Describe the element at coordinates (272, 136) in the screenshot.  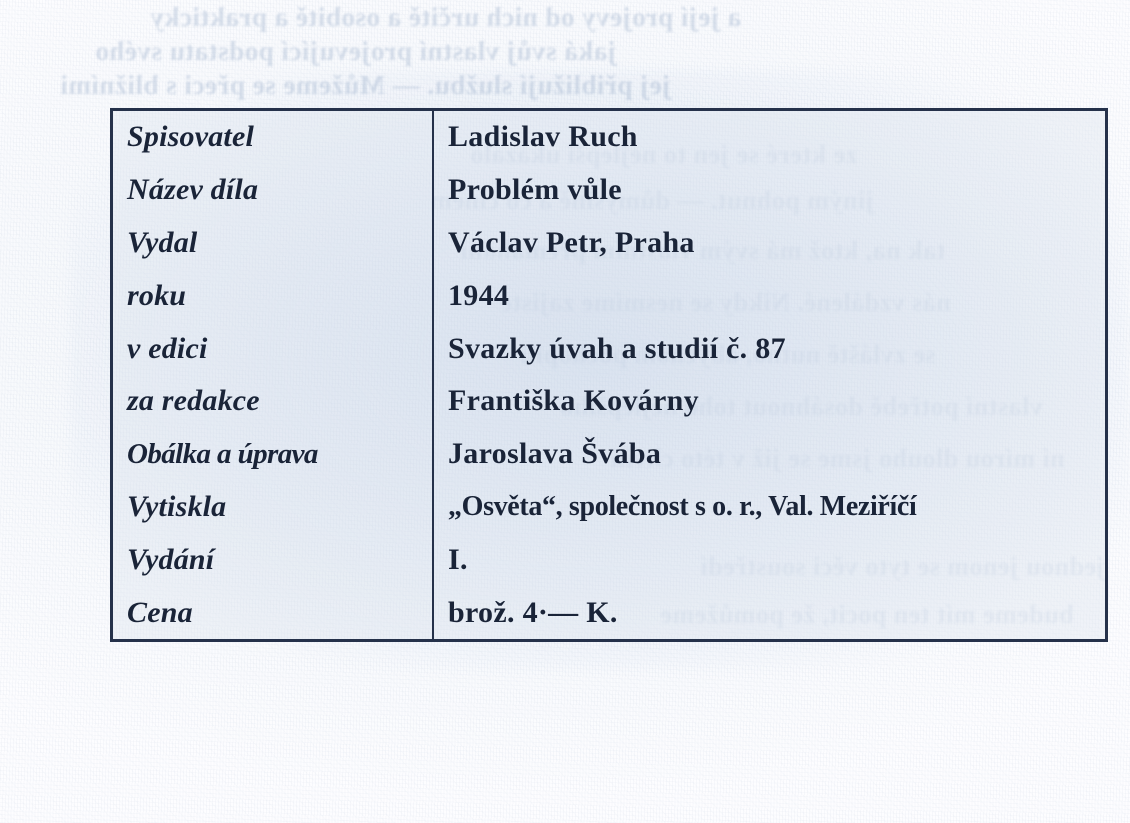
I see `row-label-spisovatel: Spisovatel` at that location.